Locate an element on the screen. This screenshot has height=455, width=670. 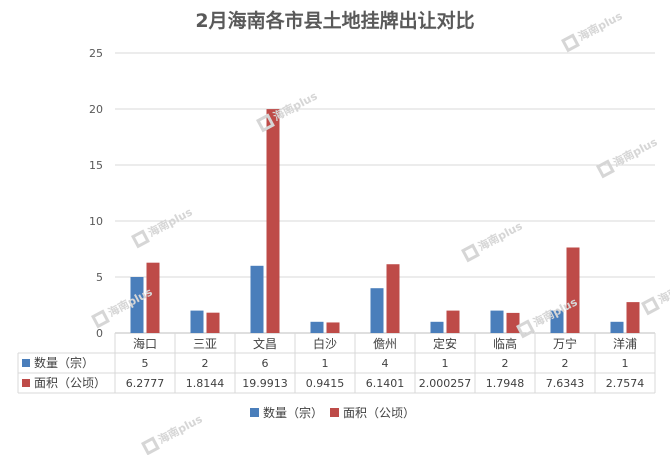
legend-label: 面积（公顷） is located at coordinates (379, 413).